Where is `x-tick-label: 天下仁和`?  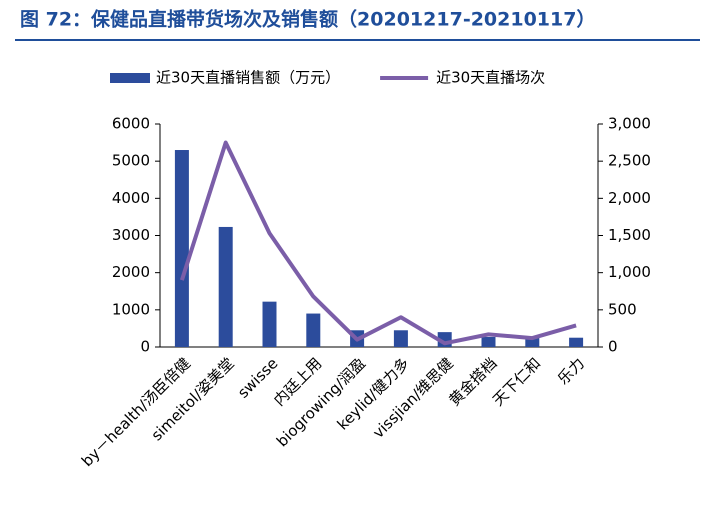
x-tick-label: 天下仁和 is located at coordinates (516, 381).